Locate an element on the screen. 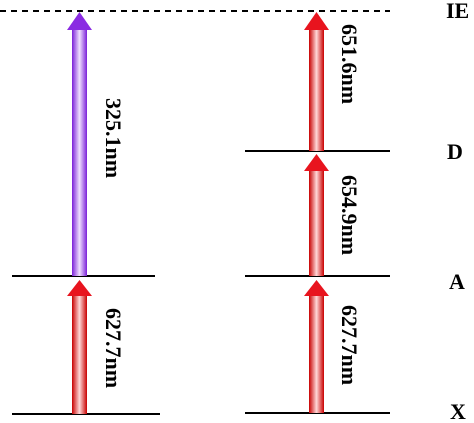  arrow-d-to-ie-right is located at coordinates (316, 81).